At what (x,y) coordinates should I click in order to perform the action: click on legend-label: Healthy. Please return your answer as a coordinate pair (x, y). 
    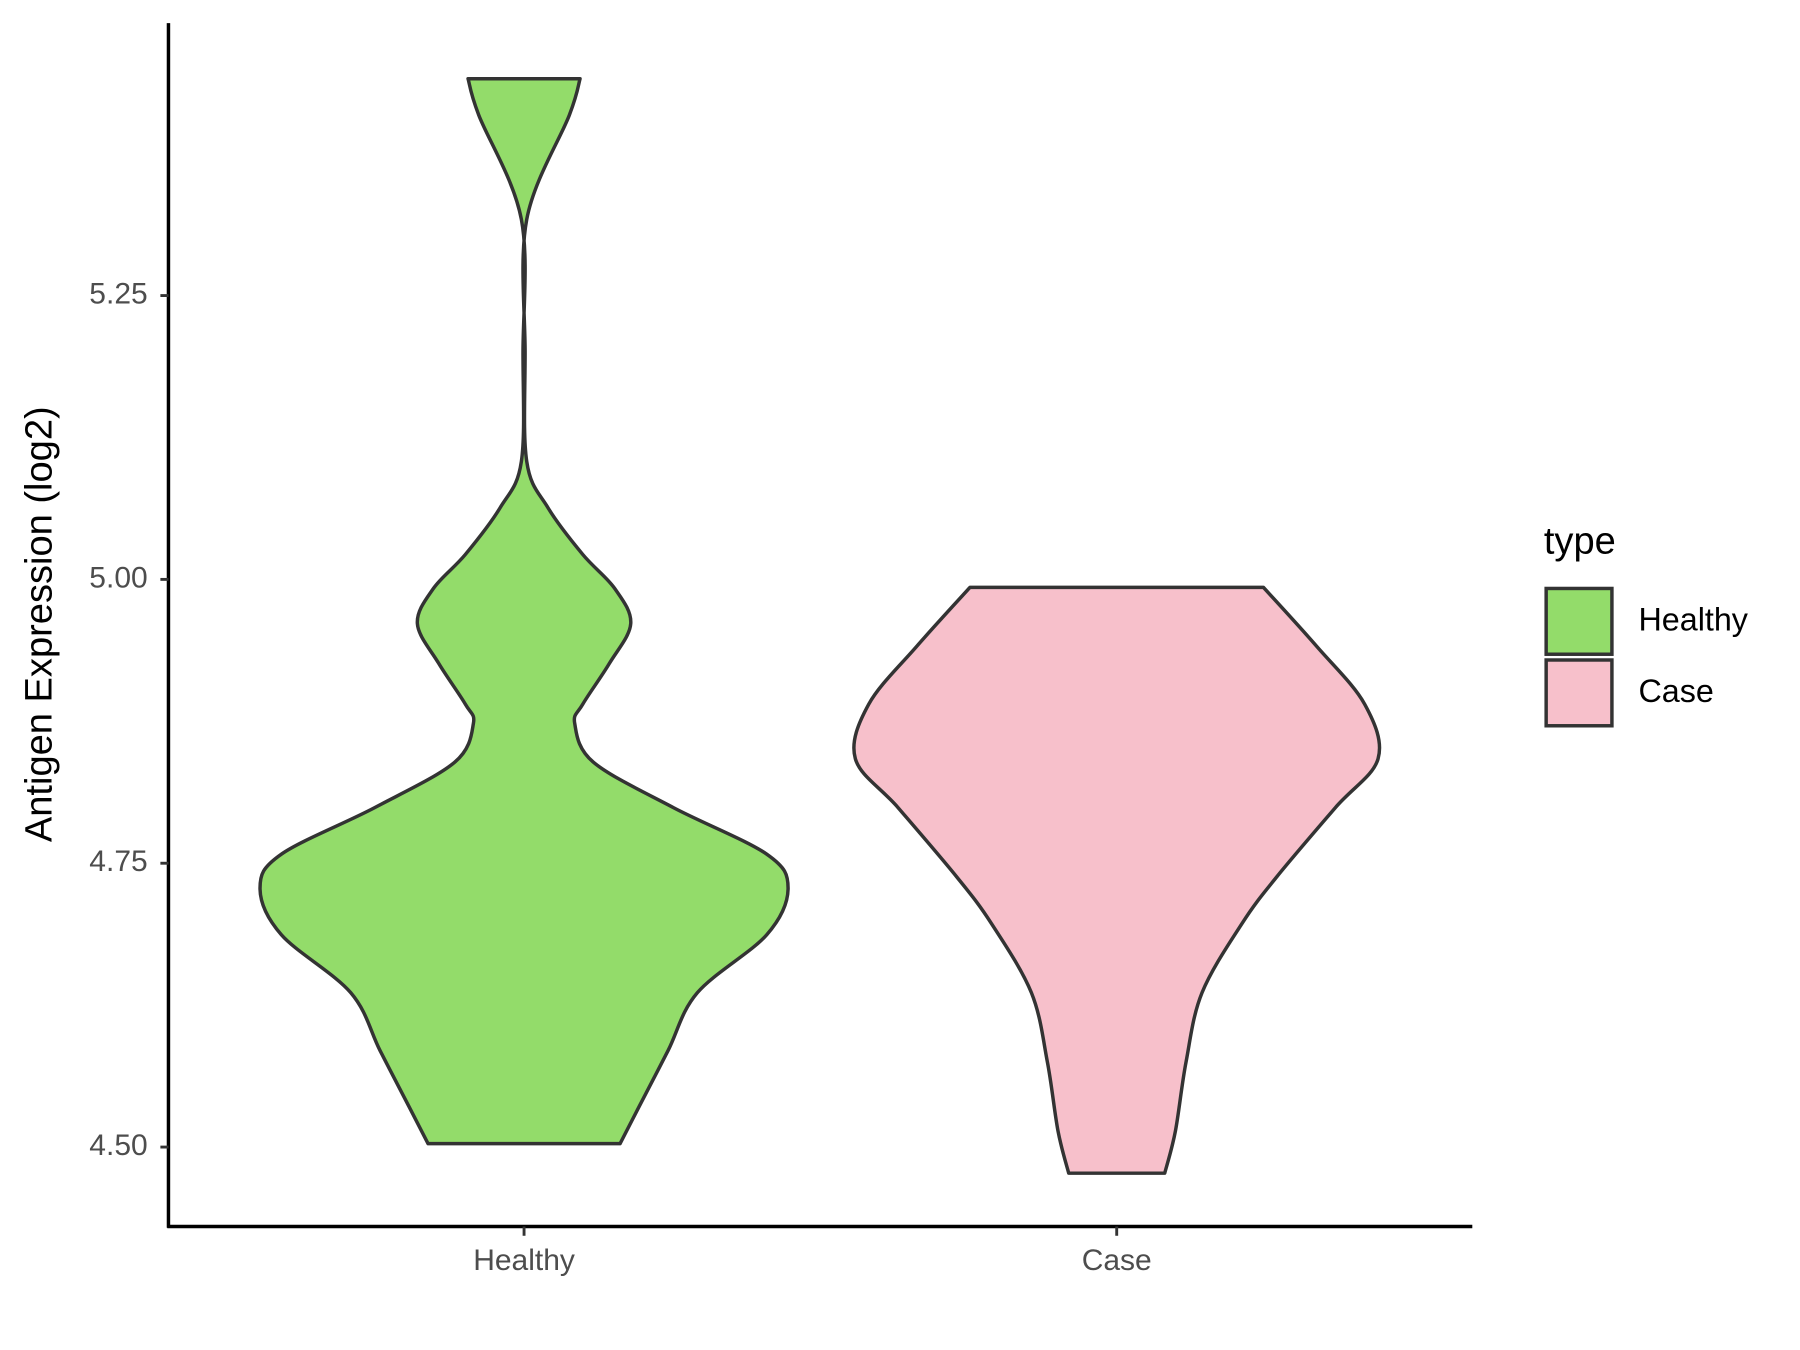
    Looking at the image, I should click on (1693, 619).